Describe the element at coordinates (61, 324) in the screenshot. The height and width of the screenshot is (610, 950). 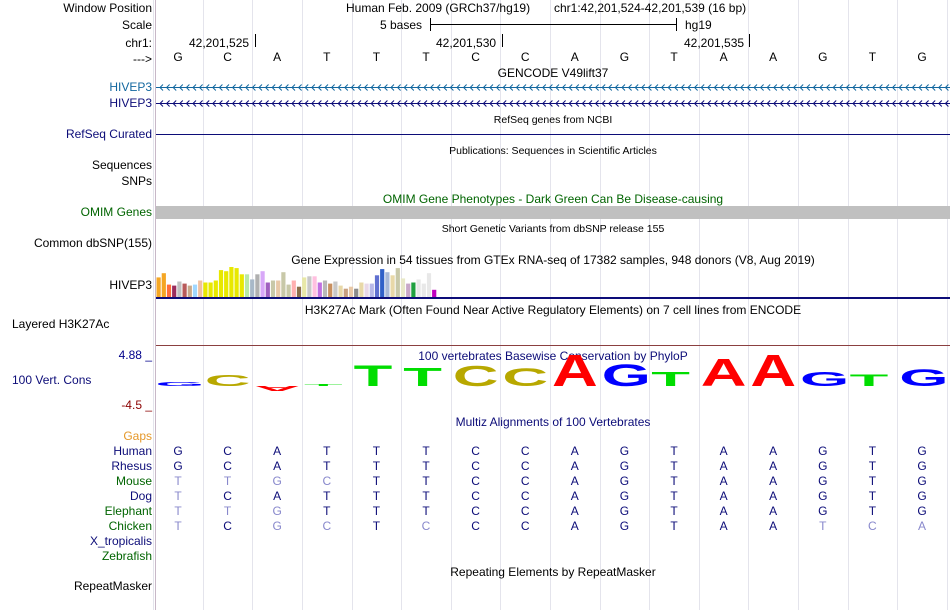
I see `layered-h3k27ac-label: Layered H3K27Ac` at that location.